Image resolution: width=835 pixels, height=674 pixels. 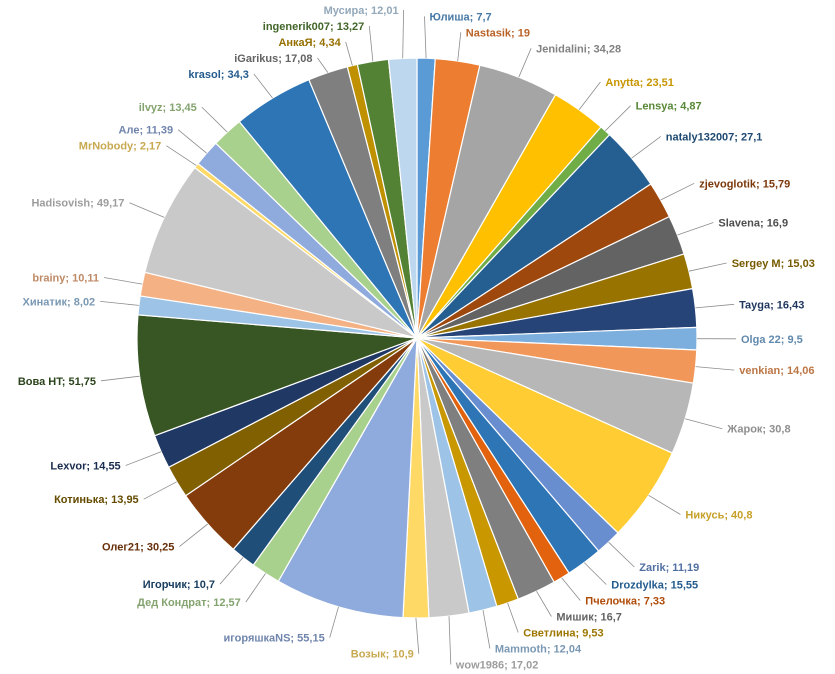 What do you see at coordinates (654, 586) in the screenshot?
I see `data-label-15: Drozdylka; 15,55` at bounding box center [654, 586].